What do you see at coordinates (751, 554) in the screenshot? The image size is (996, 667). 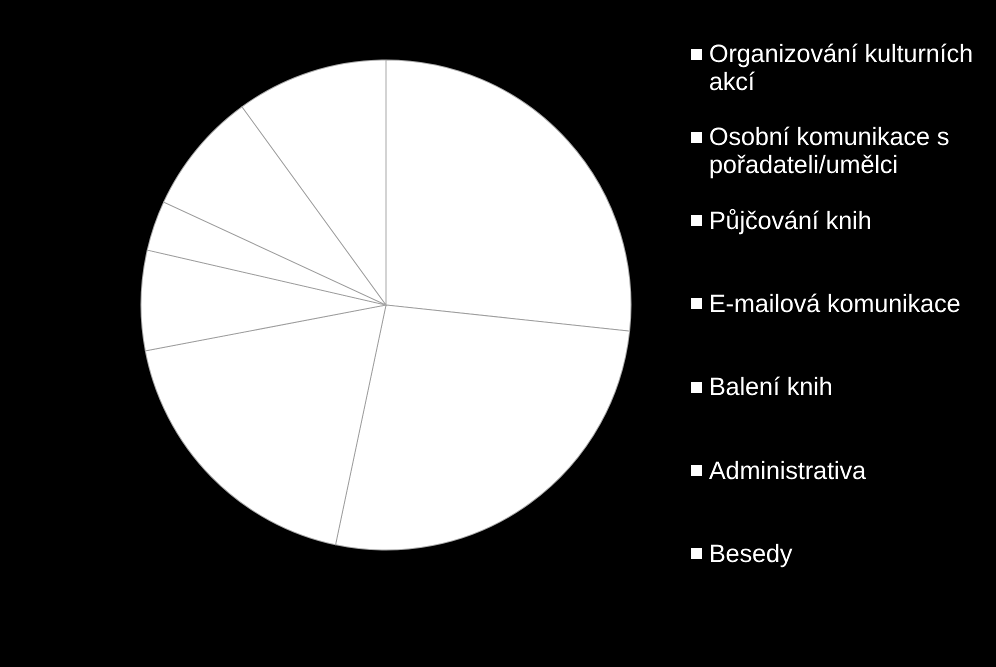 I see `legend-label: Besedy` at bounding box center [751, 554].